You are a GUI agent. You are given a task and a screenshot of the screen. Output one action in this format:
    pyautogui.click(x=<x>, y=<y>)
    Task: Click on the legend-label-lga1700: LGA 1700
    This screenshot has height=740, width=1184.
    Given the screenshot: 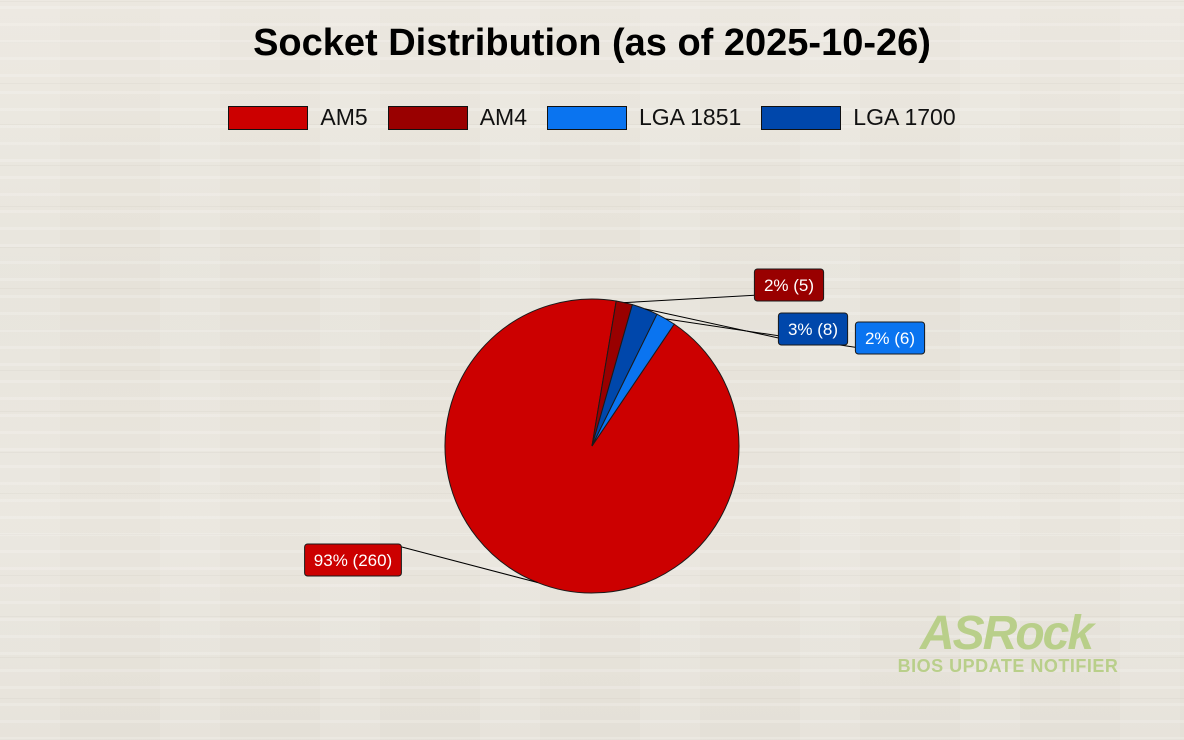 What is the action you would take?
    pyautogui.click(x=904, y=117)
    